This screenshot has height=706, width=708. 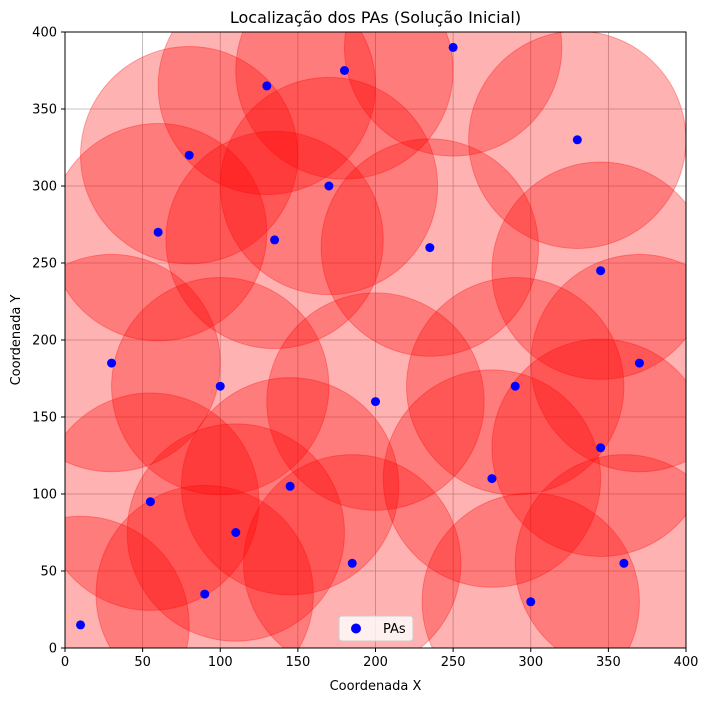 What do you see at coordinates (44, 110) in the screenshot?
I see `y-tick-label: 350` at bounding box center [44, 110].